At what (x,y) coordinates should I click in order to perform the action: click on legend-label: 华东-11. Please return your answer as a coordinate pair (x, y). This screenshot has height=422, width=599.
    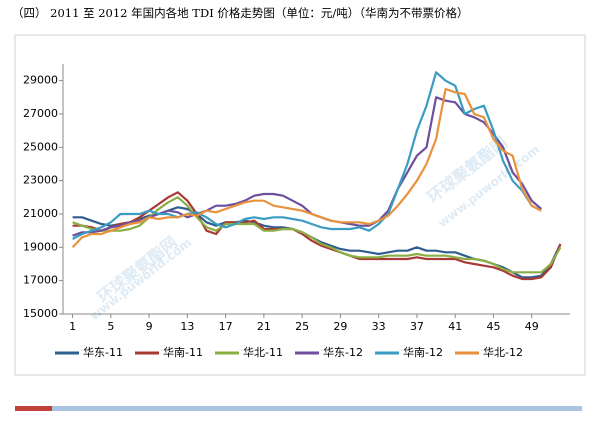
    Looking at the image, I should click on (103, 352).